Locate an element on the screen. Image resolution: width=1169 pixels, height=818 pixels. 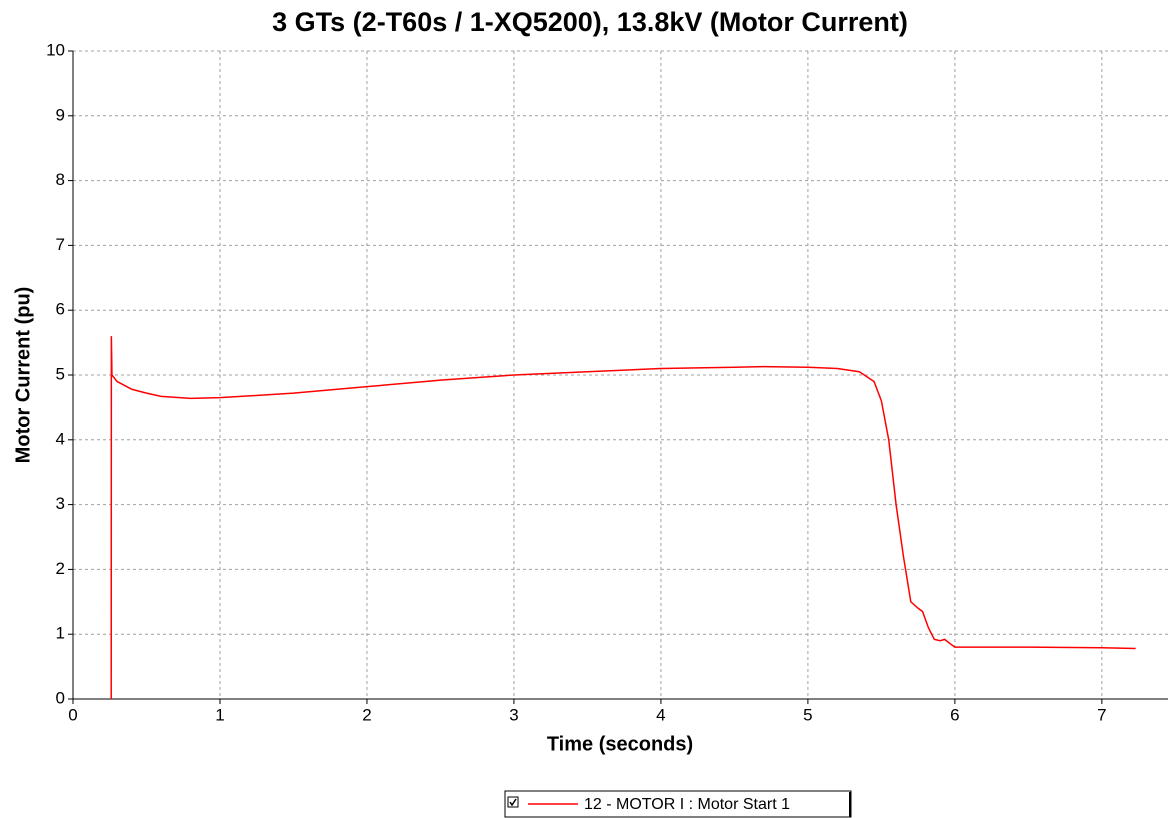
y-tick-label: 10 is located at coordinates (55, 49).